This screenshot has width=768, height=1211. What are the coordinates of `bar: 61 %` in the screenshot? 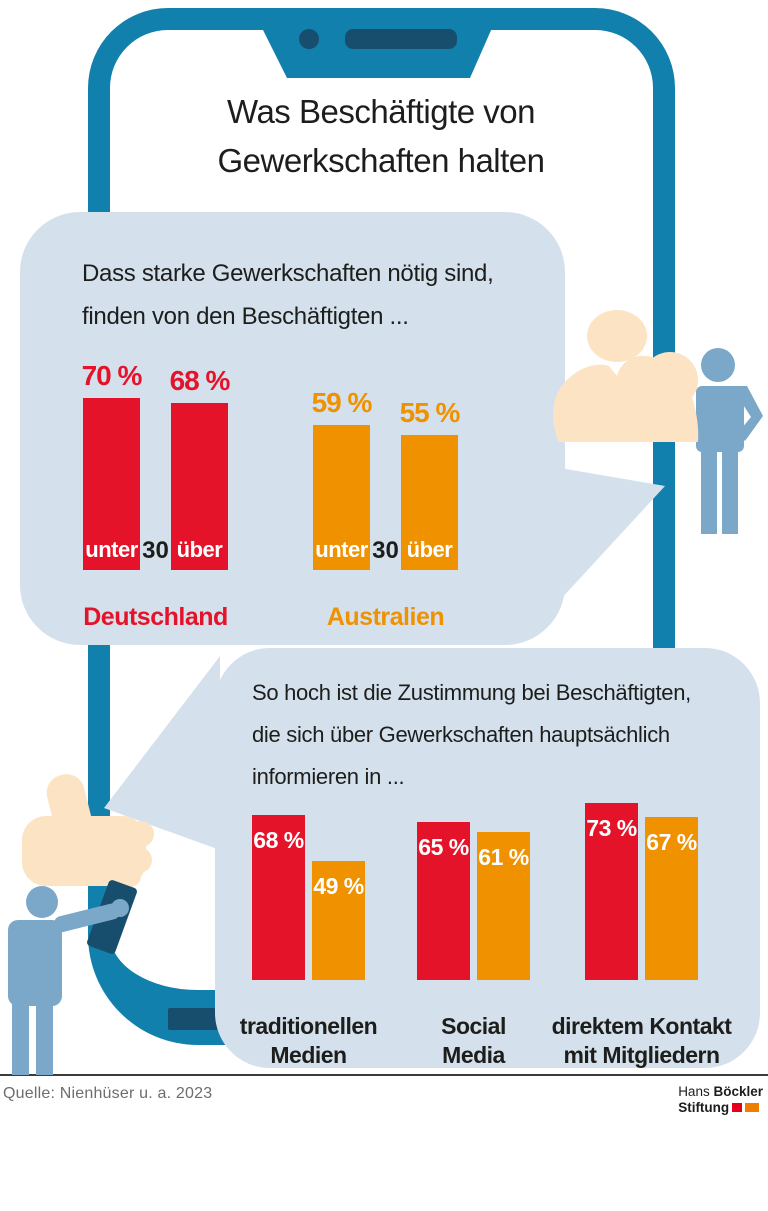 It's located at (503, 906).